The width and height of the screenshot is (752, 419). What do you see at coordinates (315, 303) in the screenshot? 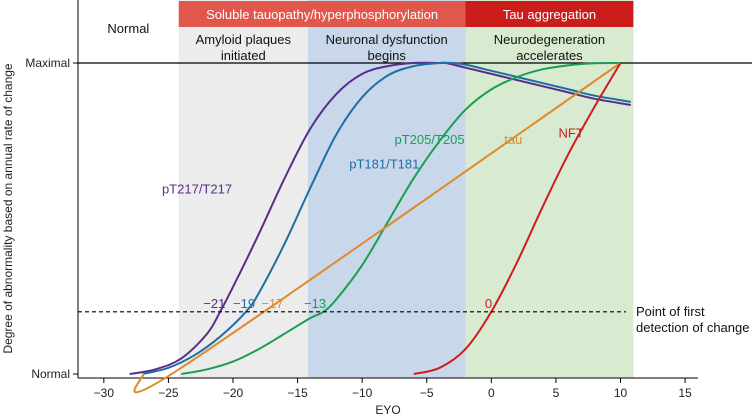
I see `onset-label-pt205-t205: −13` at bounding box center [315, 303].